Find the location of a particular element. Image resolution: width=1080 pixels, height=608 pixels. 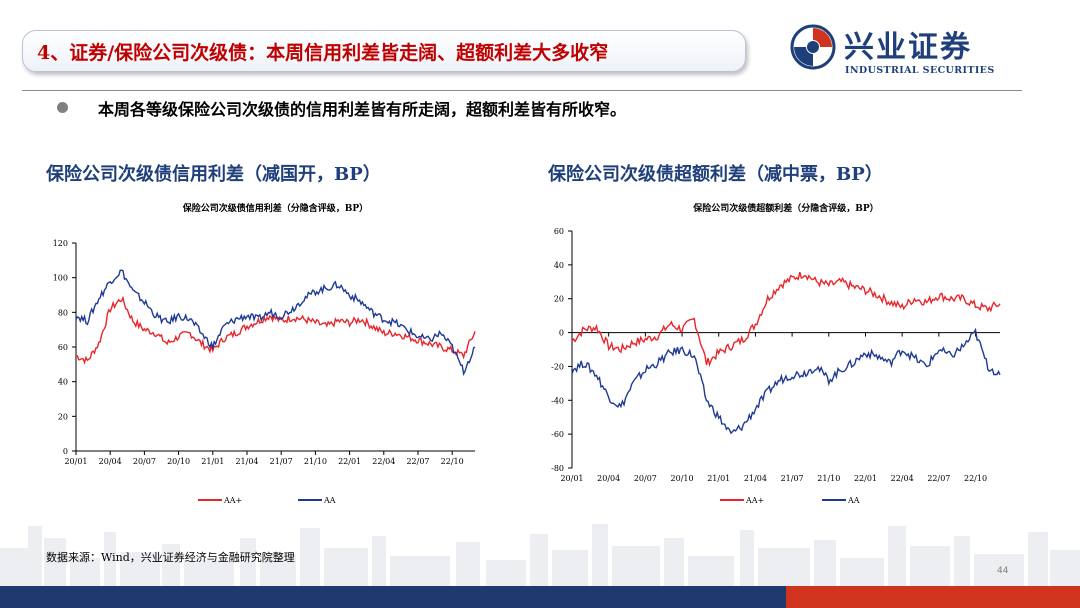

slide-title: 4、证券/保险公司次级债：本周信用利差皆走阔、超额利差大多收窄 is located at coordinates (323, 53).